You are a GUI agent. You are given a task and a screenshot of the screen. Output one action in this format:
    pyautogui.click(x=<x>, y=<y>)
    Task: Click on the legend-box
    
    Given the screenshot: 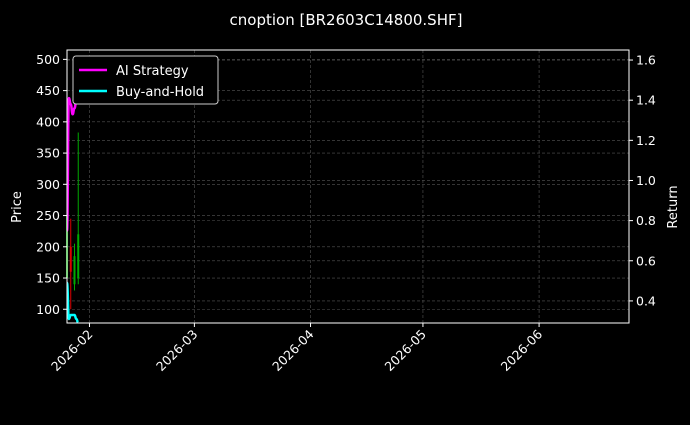 What is the action you would take?
    pyautogui.click(x=145, y=80)
    